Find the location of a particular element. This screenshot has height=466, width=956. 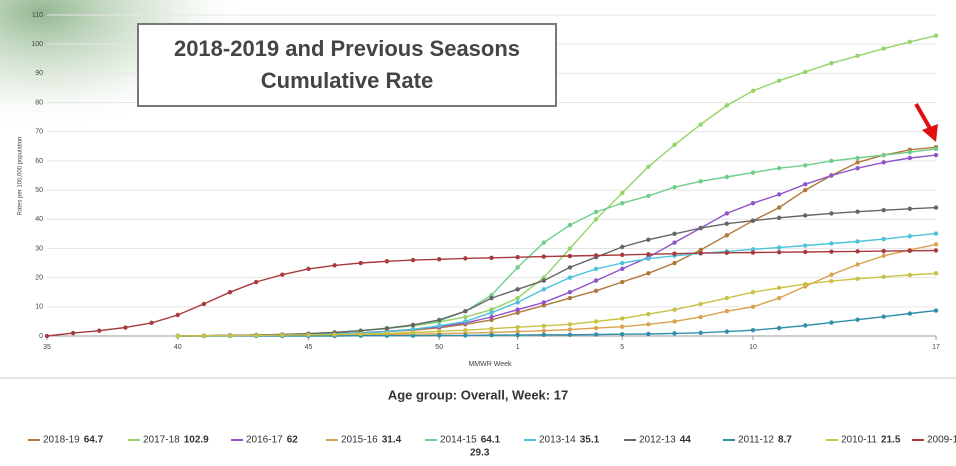

legend-value: 31.4 is located at coordinates (392, 440).